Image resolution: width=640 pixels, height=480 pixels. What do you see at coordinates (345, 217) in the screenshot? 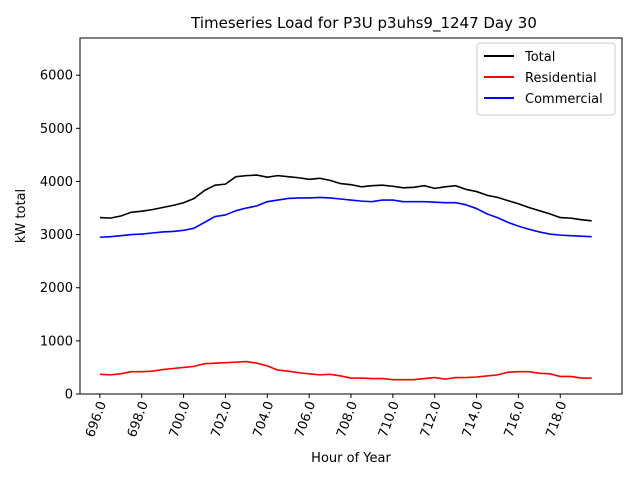
I see `series-line-commercial` at bounding box center [345, 217].